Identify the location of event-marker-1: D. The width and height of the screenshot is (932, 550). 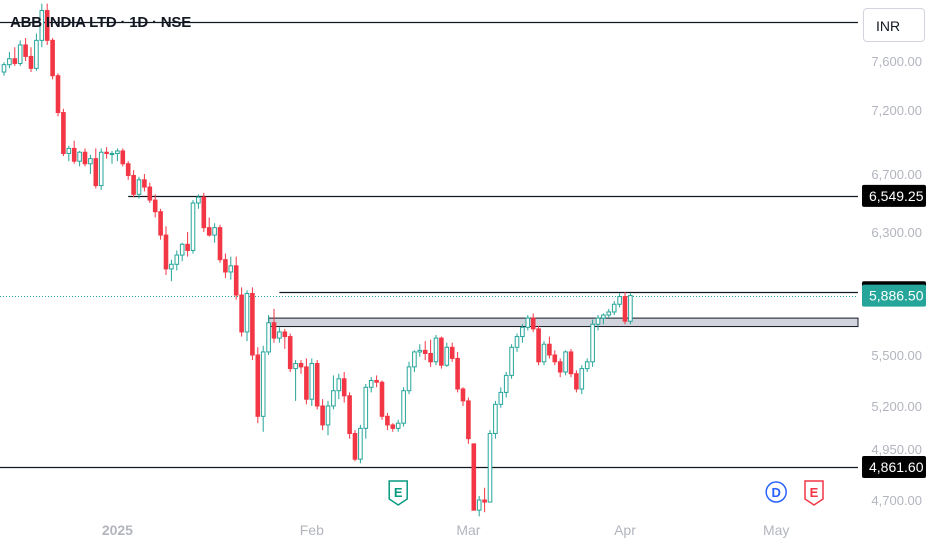
(776, 492).